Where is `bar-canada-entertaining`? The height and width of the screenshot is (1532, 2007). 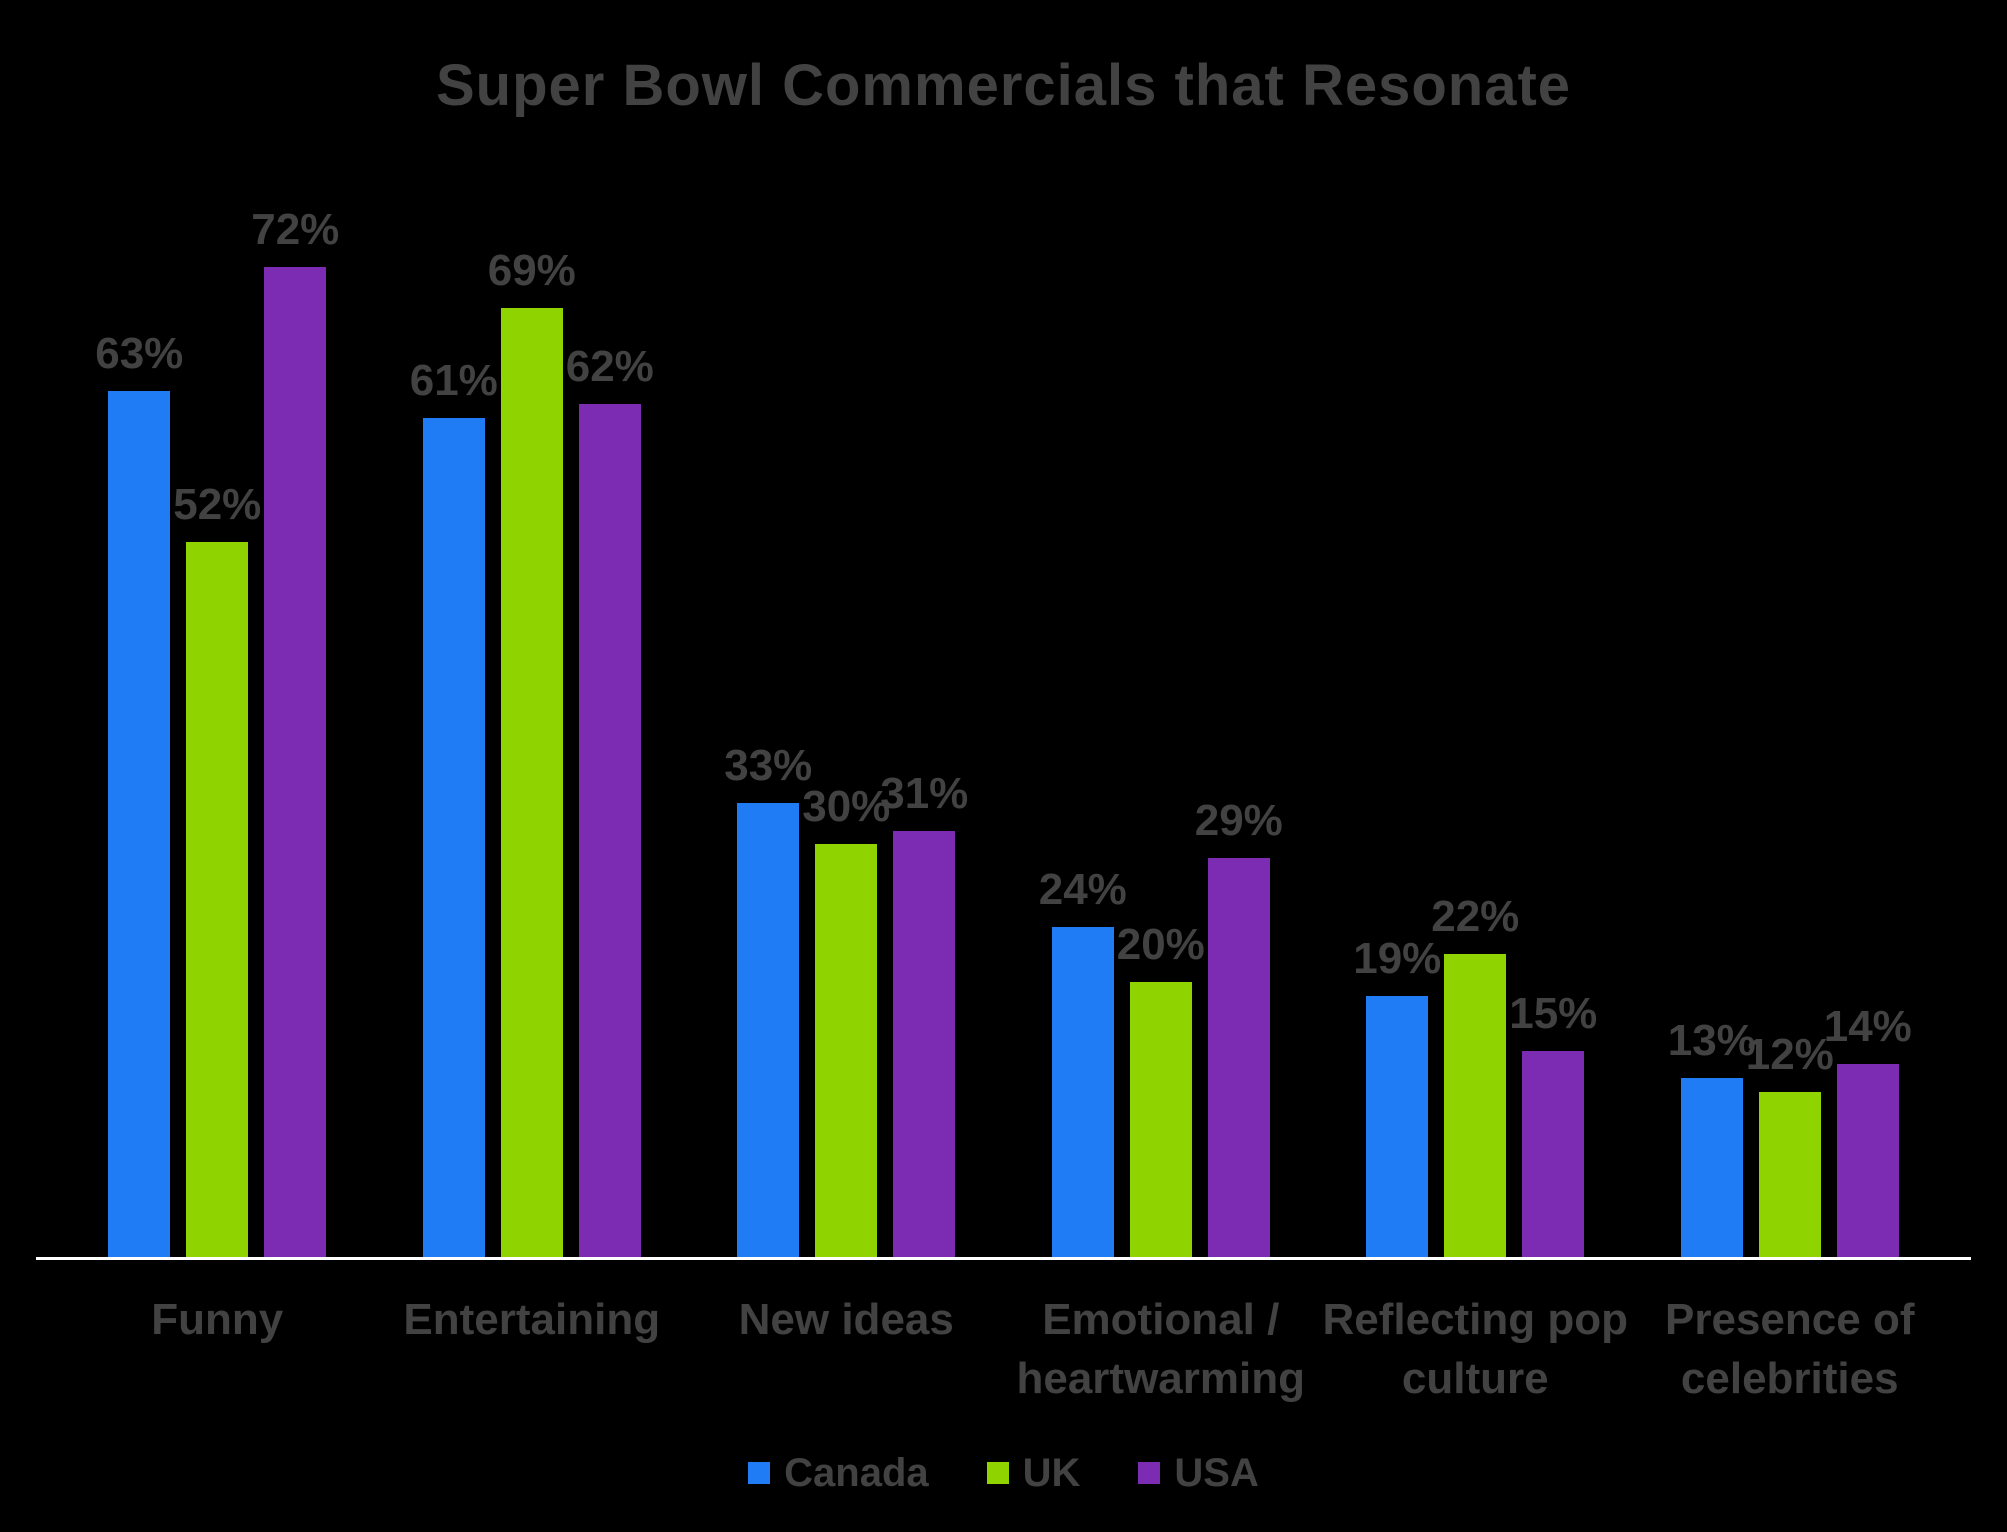 bar-canada-entertaining is located at coordinates (453, 837).